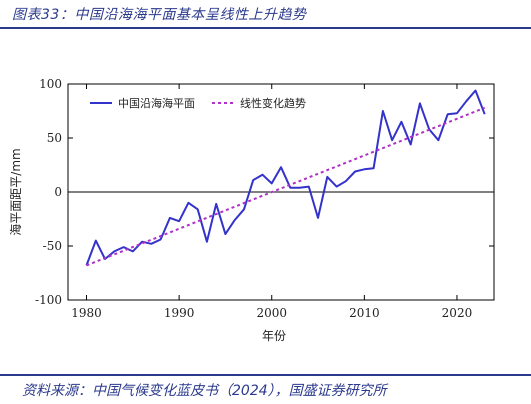 The image size is (531, 404). I want to click on x-tick-label: 2000, so click(271, 313).